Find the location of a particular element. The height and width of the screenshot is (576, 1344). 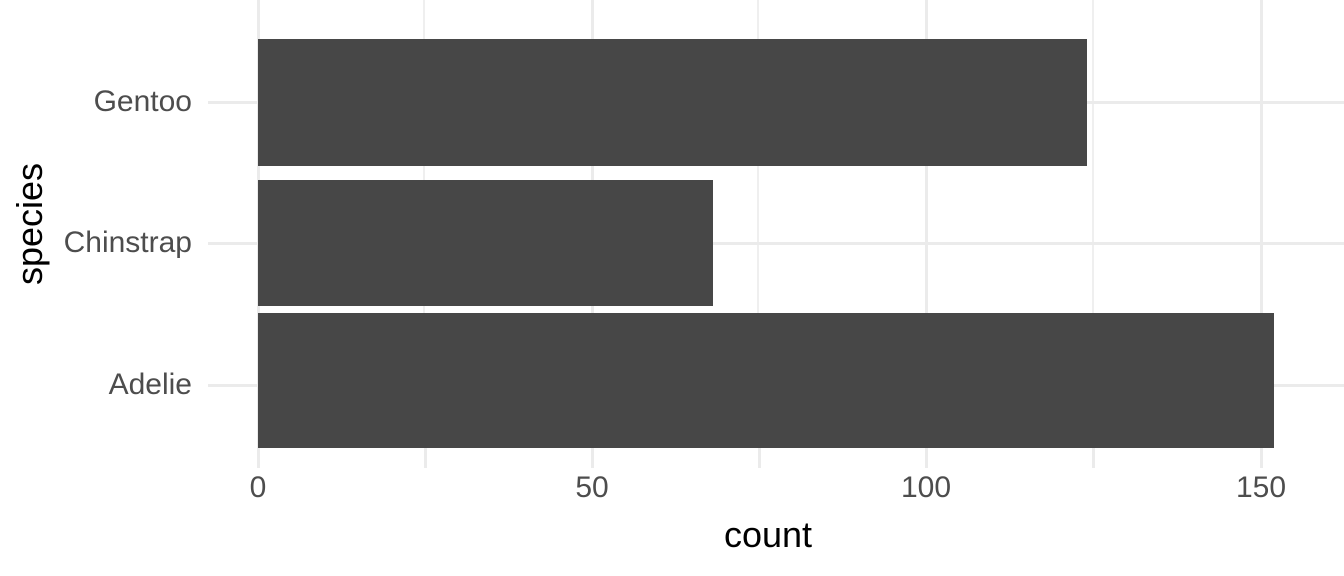

y-axis-title: species is located at coordinates (29, 224).